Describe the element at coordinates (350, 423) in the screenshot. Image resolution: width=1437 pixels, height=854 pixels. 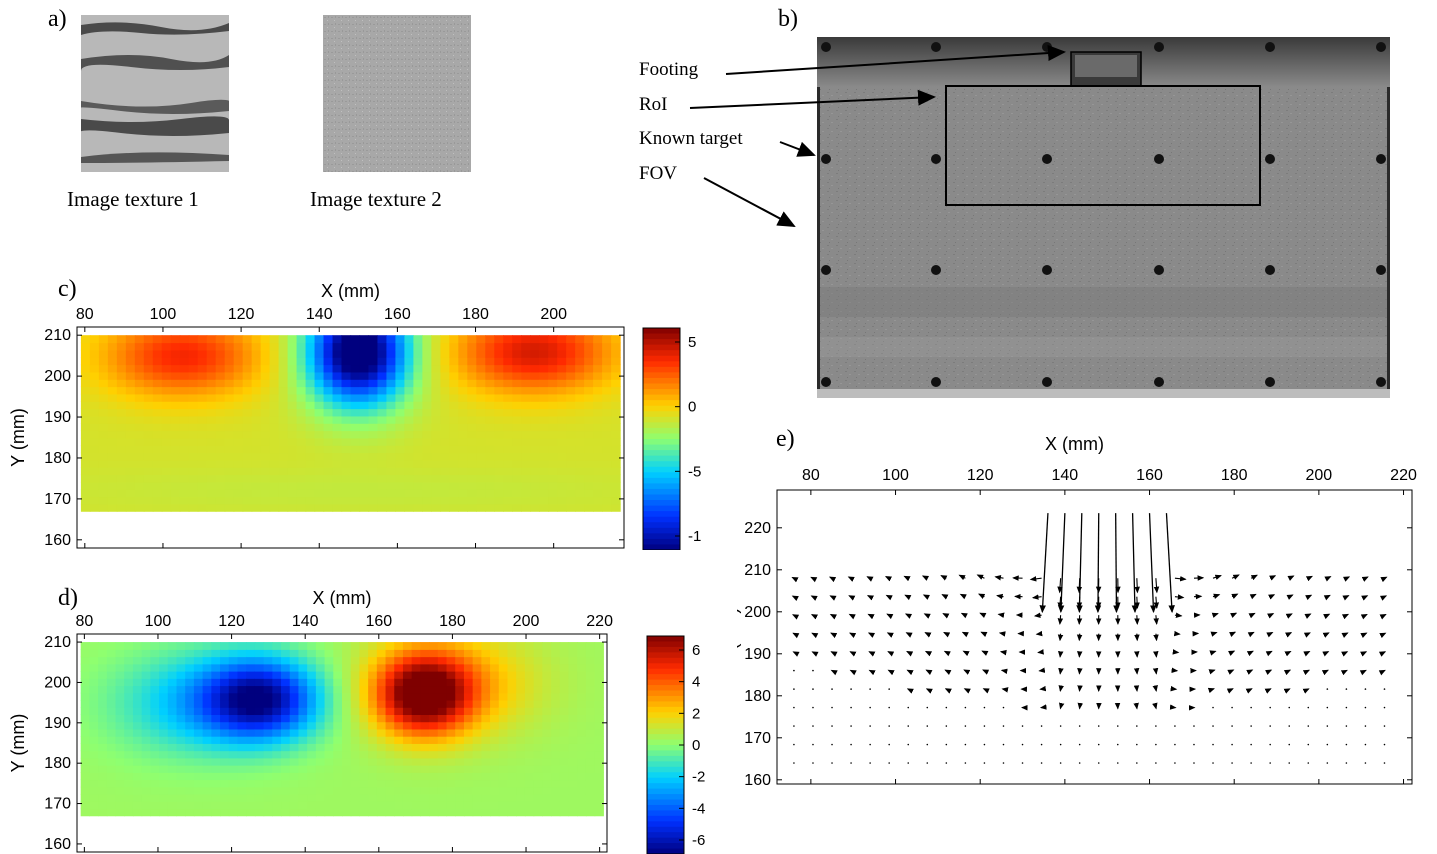
I see `heatmap-cells` at that location.